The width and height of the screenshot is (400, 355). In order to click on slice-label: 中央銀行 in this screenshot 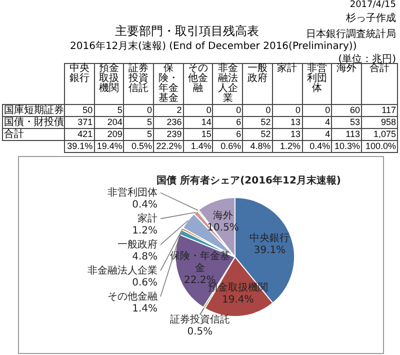, I will do `click(270, 238)`.